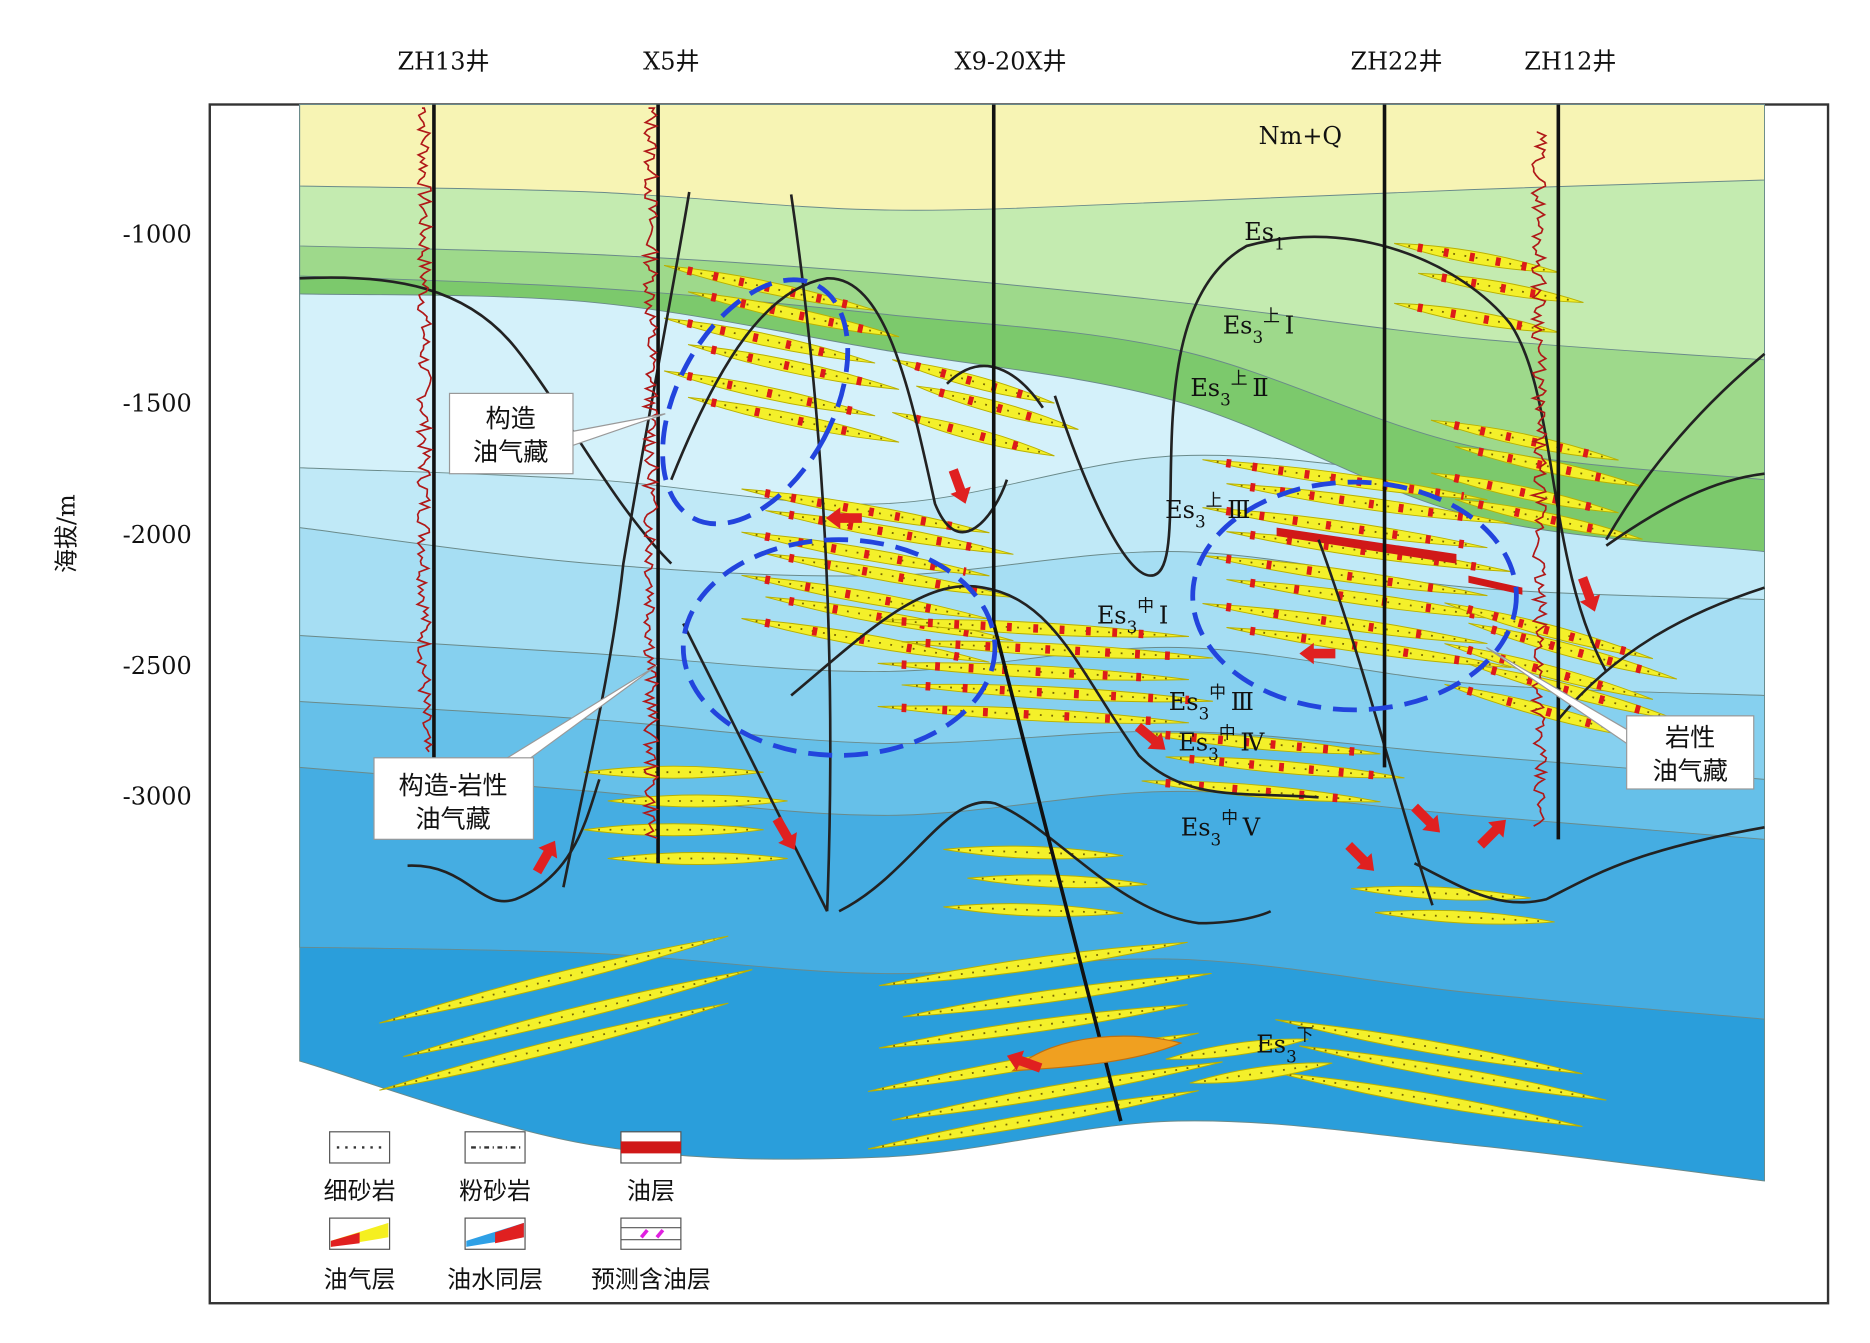  I want to click on well-labels: ZH13井 X5井 X9-20X井 ZH22井 ZH12井, so click(1007, 62).